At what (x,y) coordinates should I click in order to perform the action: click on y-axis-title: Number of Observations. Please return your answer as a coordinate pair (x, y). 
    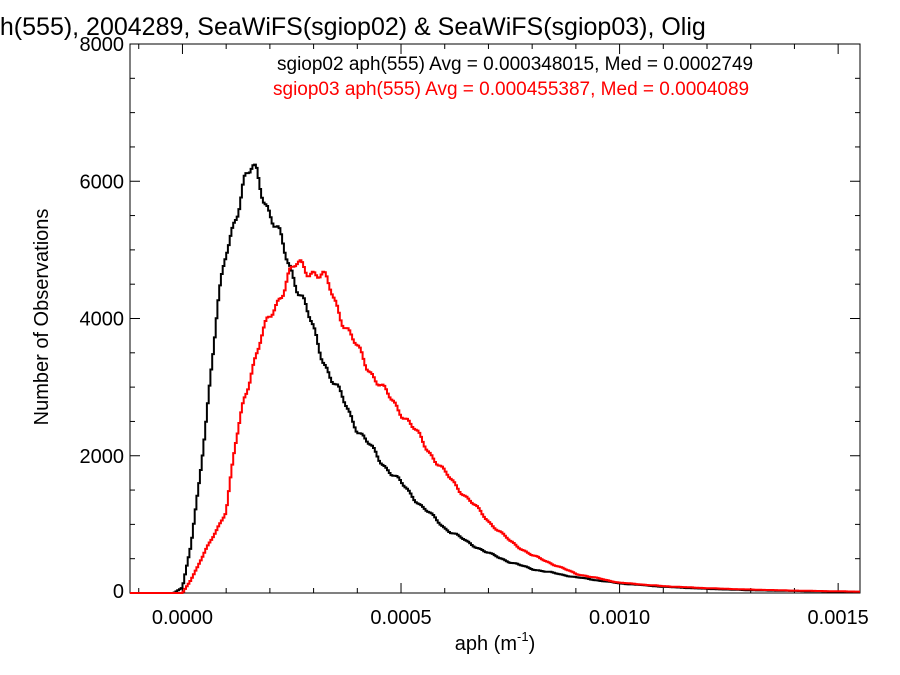
    Looking at the image, I should click on (42, 317).